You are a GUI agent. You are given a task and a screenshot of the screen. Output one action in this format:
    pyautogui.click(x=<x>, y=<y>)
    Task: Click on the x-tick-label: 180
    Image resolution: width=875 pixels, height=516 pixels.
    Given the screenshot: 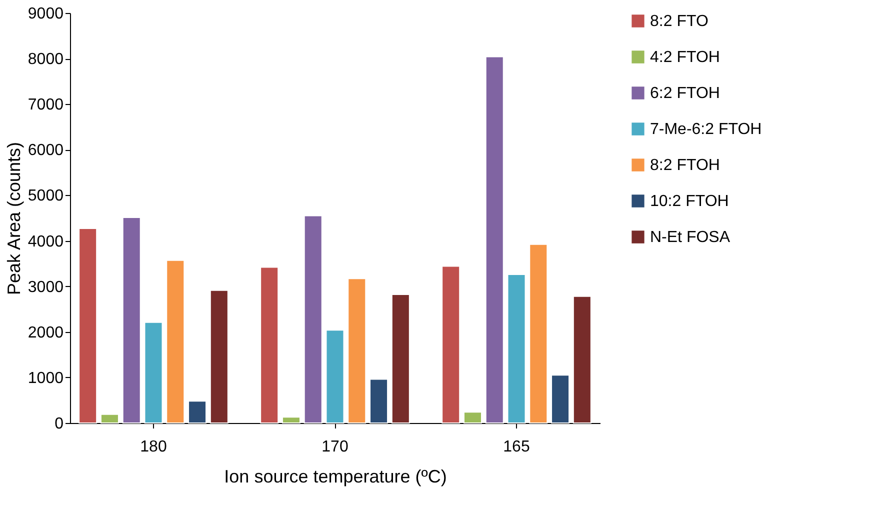 What is the action you would take?
    pyautogui.click(x=153, y=447)
    